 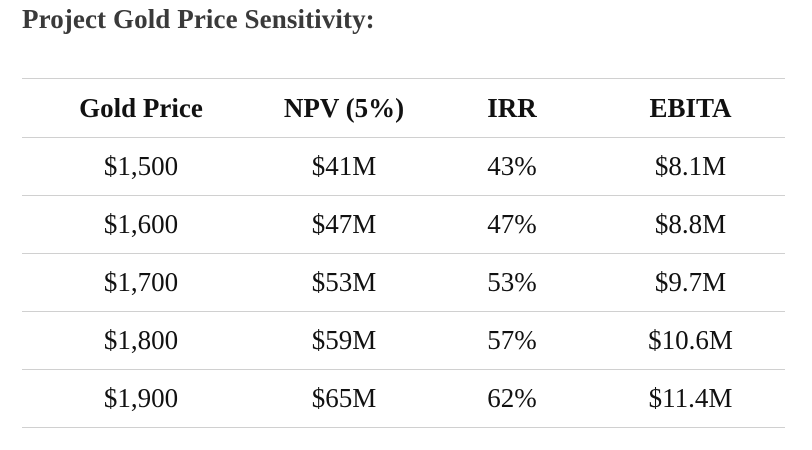 What do you see at coordinates (198, 19) in the screenshot?
I see `page-title: Project Gold Price Sensitivity:` at bounding box center [198, 19].